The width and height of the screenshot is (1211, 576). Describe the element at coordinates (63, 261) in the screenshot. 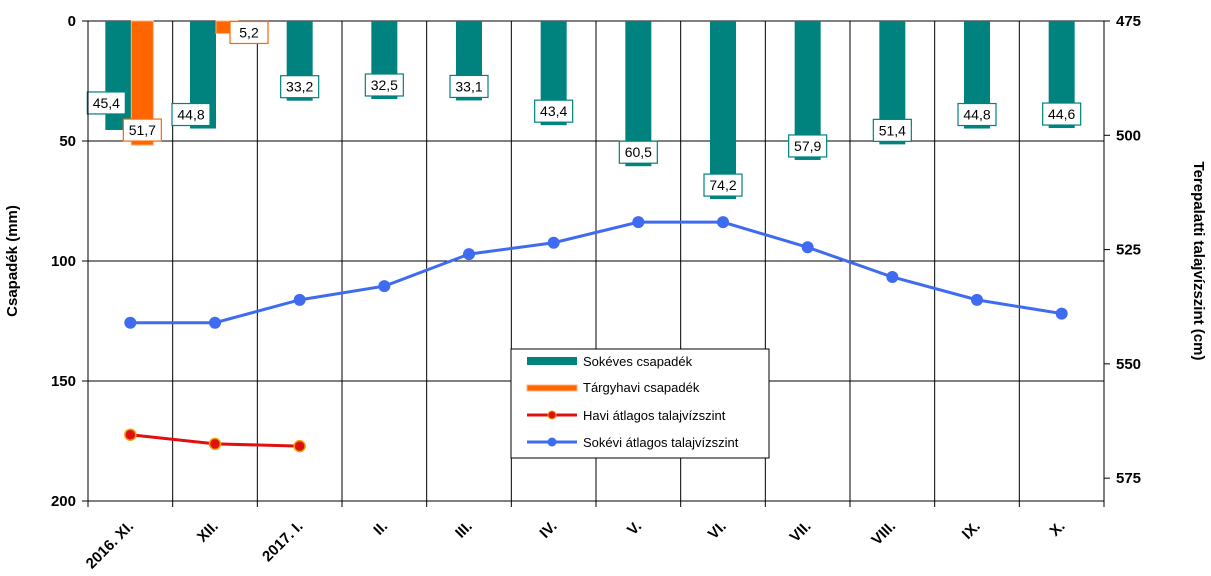

I see `y-tick-label: 100` at that location.